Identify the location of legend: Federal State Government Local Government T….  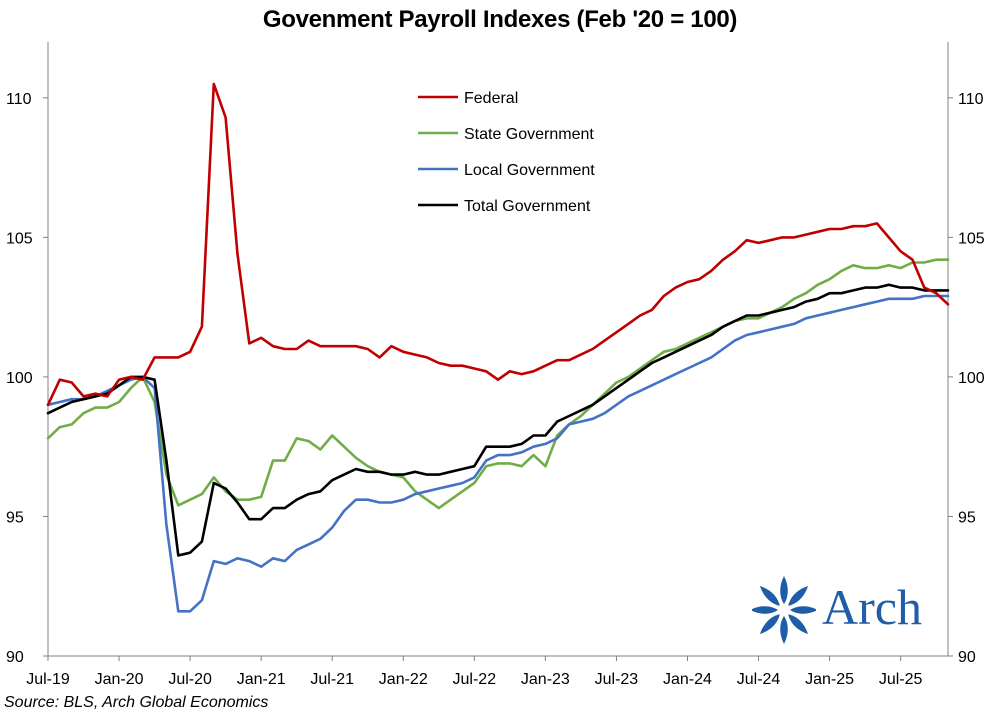
(506, 152).